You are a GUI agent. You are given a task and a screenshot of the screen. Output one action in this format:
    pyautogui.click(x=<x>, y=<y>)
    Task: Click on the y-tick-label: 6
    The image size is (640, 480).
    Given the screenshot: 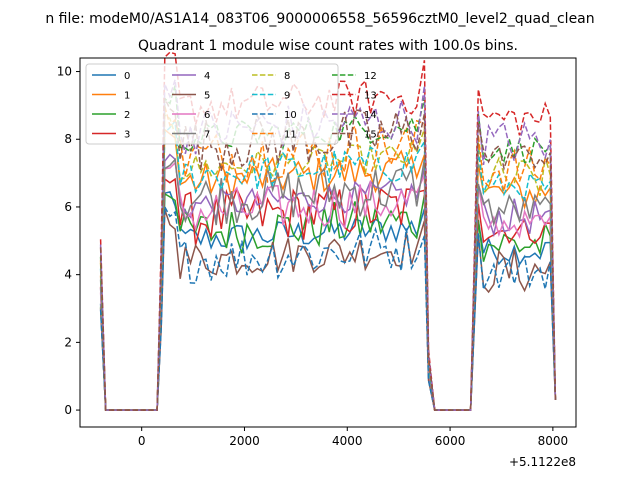 What is the action you would take?
    pyautogui.click(x=68, y=207)
    